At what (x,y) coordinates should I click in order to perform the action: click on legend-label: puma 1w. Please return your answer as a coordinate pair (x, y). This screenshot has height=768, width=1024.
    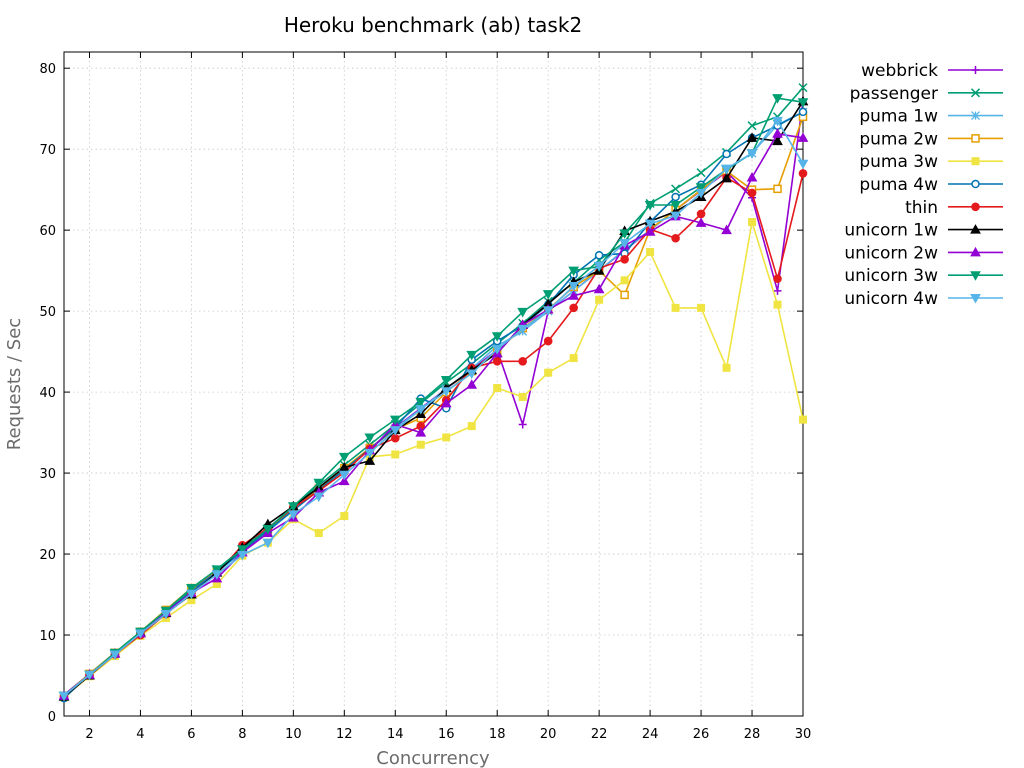
    Looking at the image, I should click on (898, 117).